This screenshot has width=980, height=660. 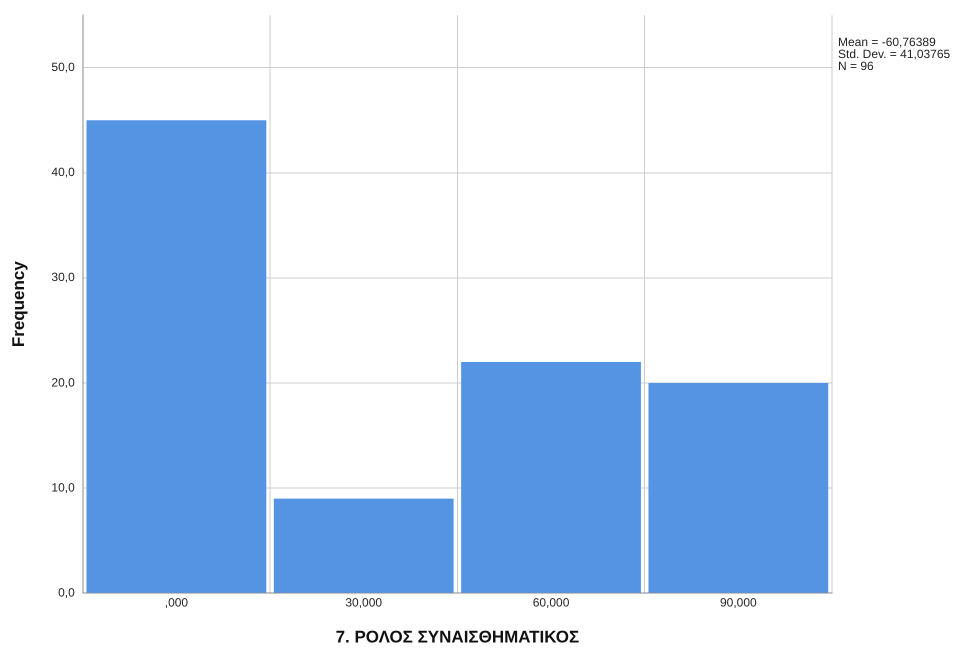 I want to click on x-tick-label: ,000, so click(x=176, y=603).